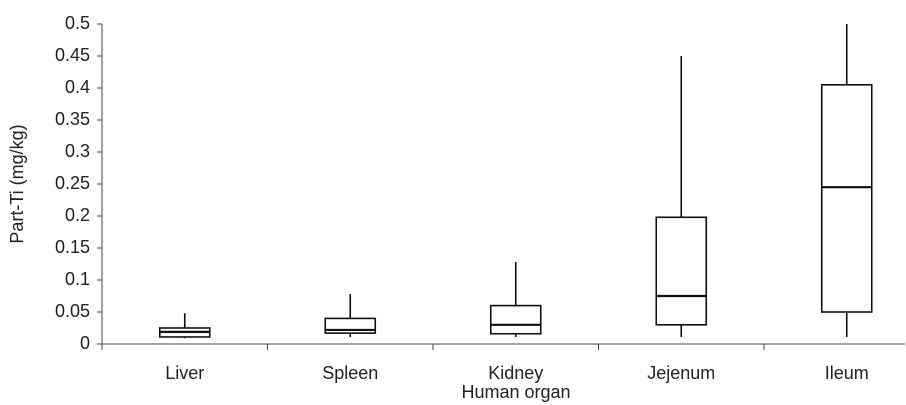 The width and height of the screenshot is (906, 405). Describe the element at coordinates (77, 279) in the screenshot. I see `y-tick-label: 0.1` at that location.